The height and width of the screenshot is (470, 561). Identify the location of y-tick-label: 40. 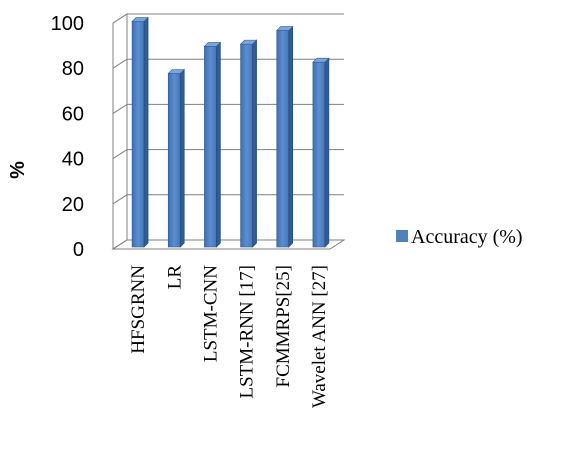
(73, 160).